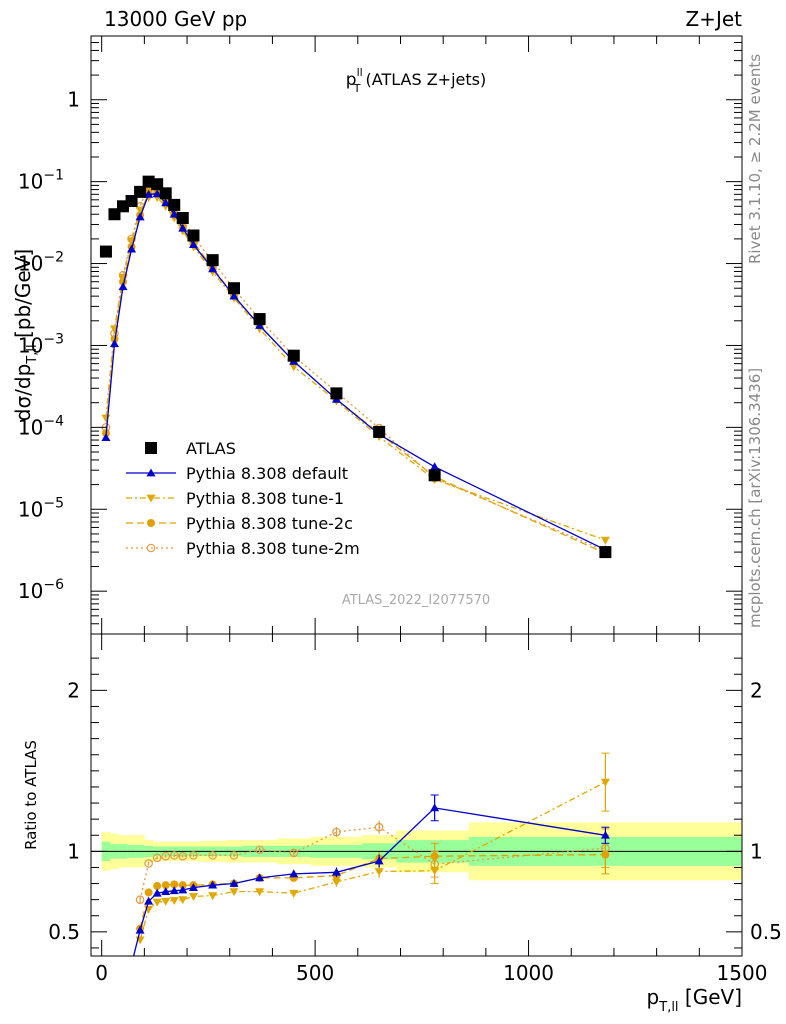 This screenshot has width=786, height=1024. Describe the element at coordinates (360, 72) in the screenshot. I see `main-title-sup: ll` at that location.